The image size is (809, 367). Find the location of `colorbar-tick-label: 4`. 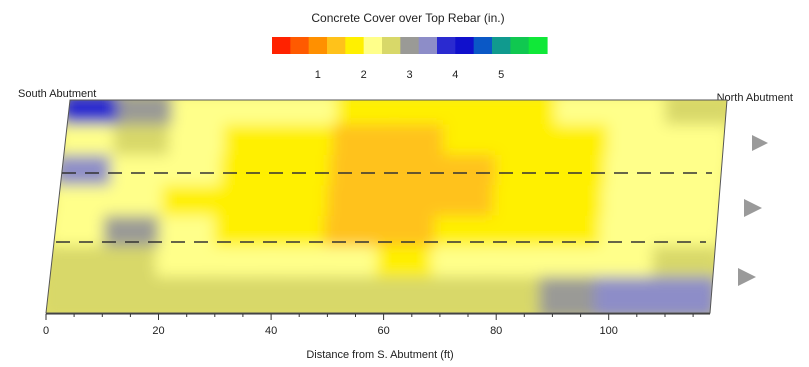

colorbar-tick-label: 4 is located at coordinates (455, 75).